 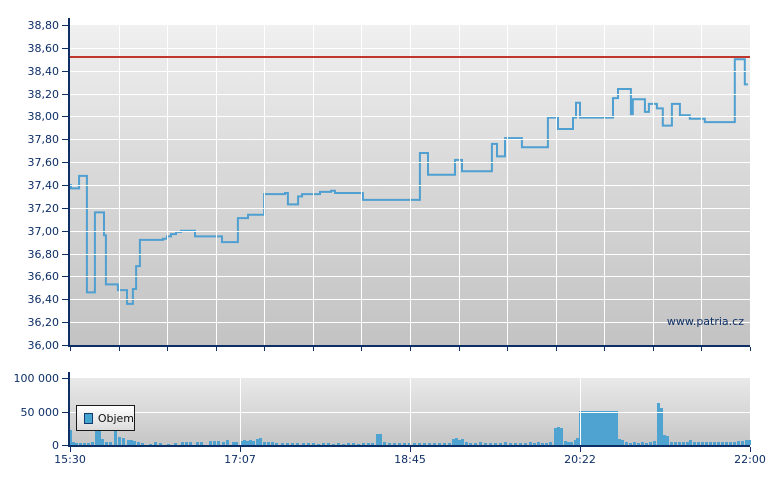 I want to click on price-y-tick-label: 38,80, so click(x=43, y=25).